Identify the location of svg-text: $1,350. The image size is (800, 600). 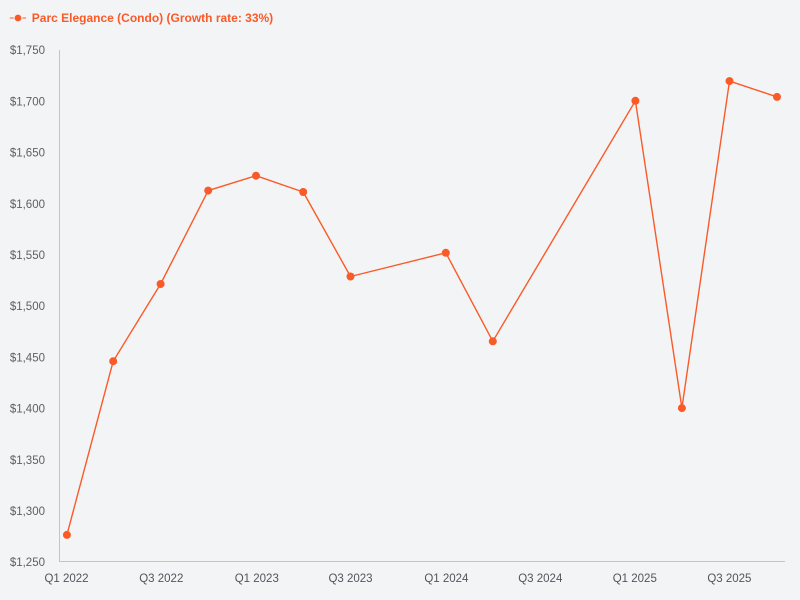
(27, 461).